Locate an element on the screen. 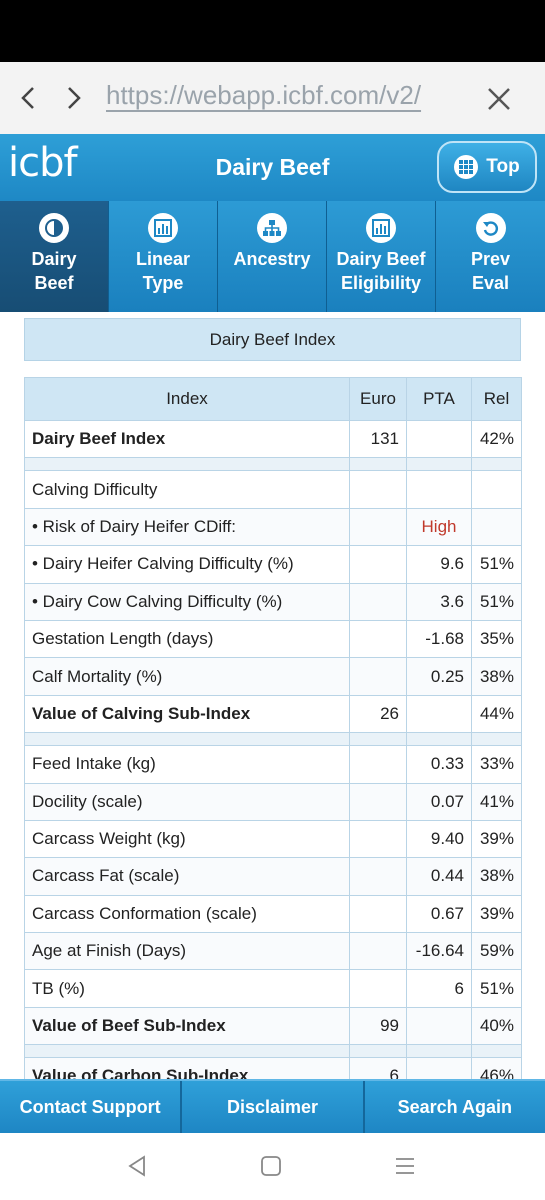 This screenshot has height=1200, width=545. table-header-row: Index Euro PTA Rel is located at coordinates (273, 399).